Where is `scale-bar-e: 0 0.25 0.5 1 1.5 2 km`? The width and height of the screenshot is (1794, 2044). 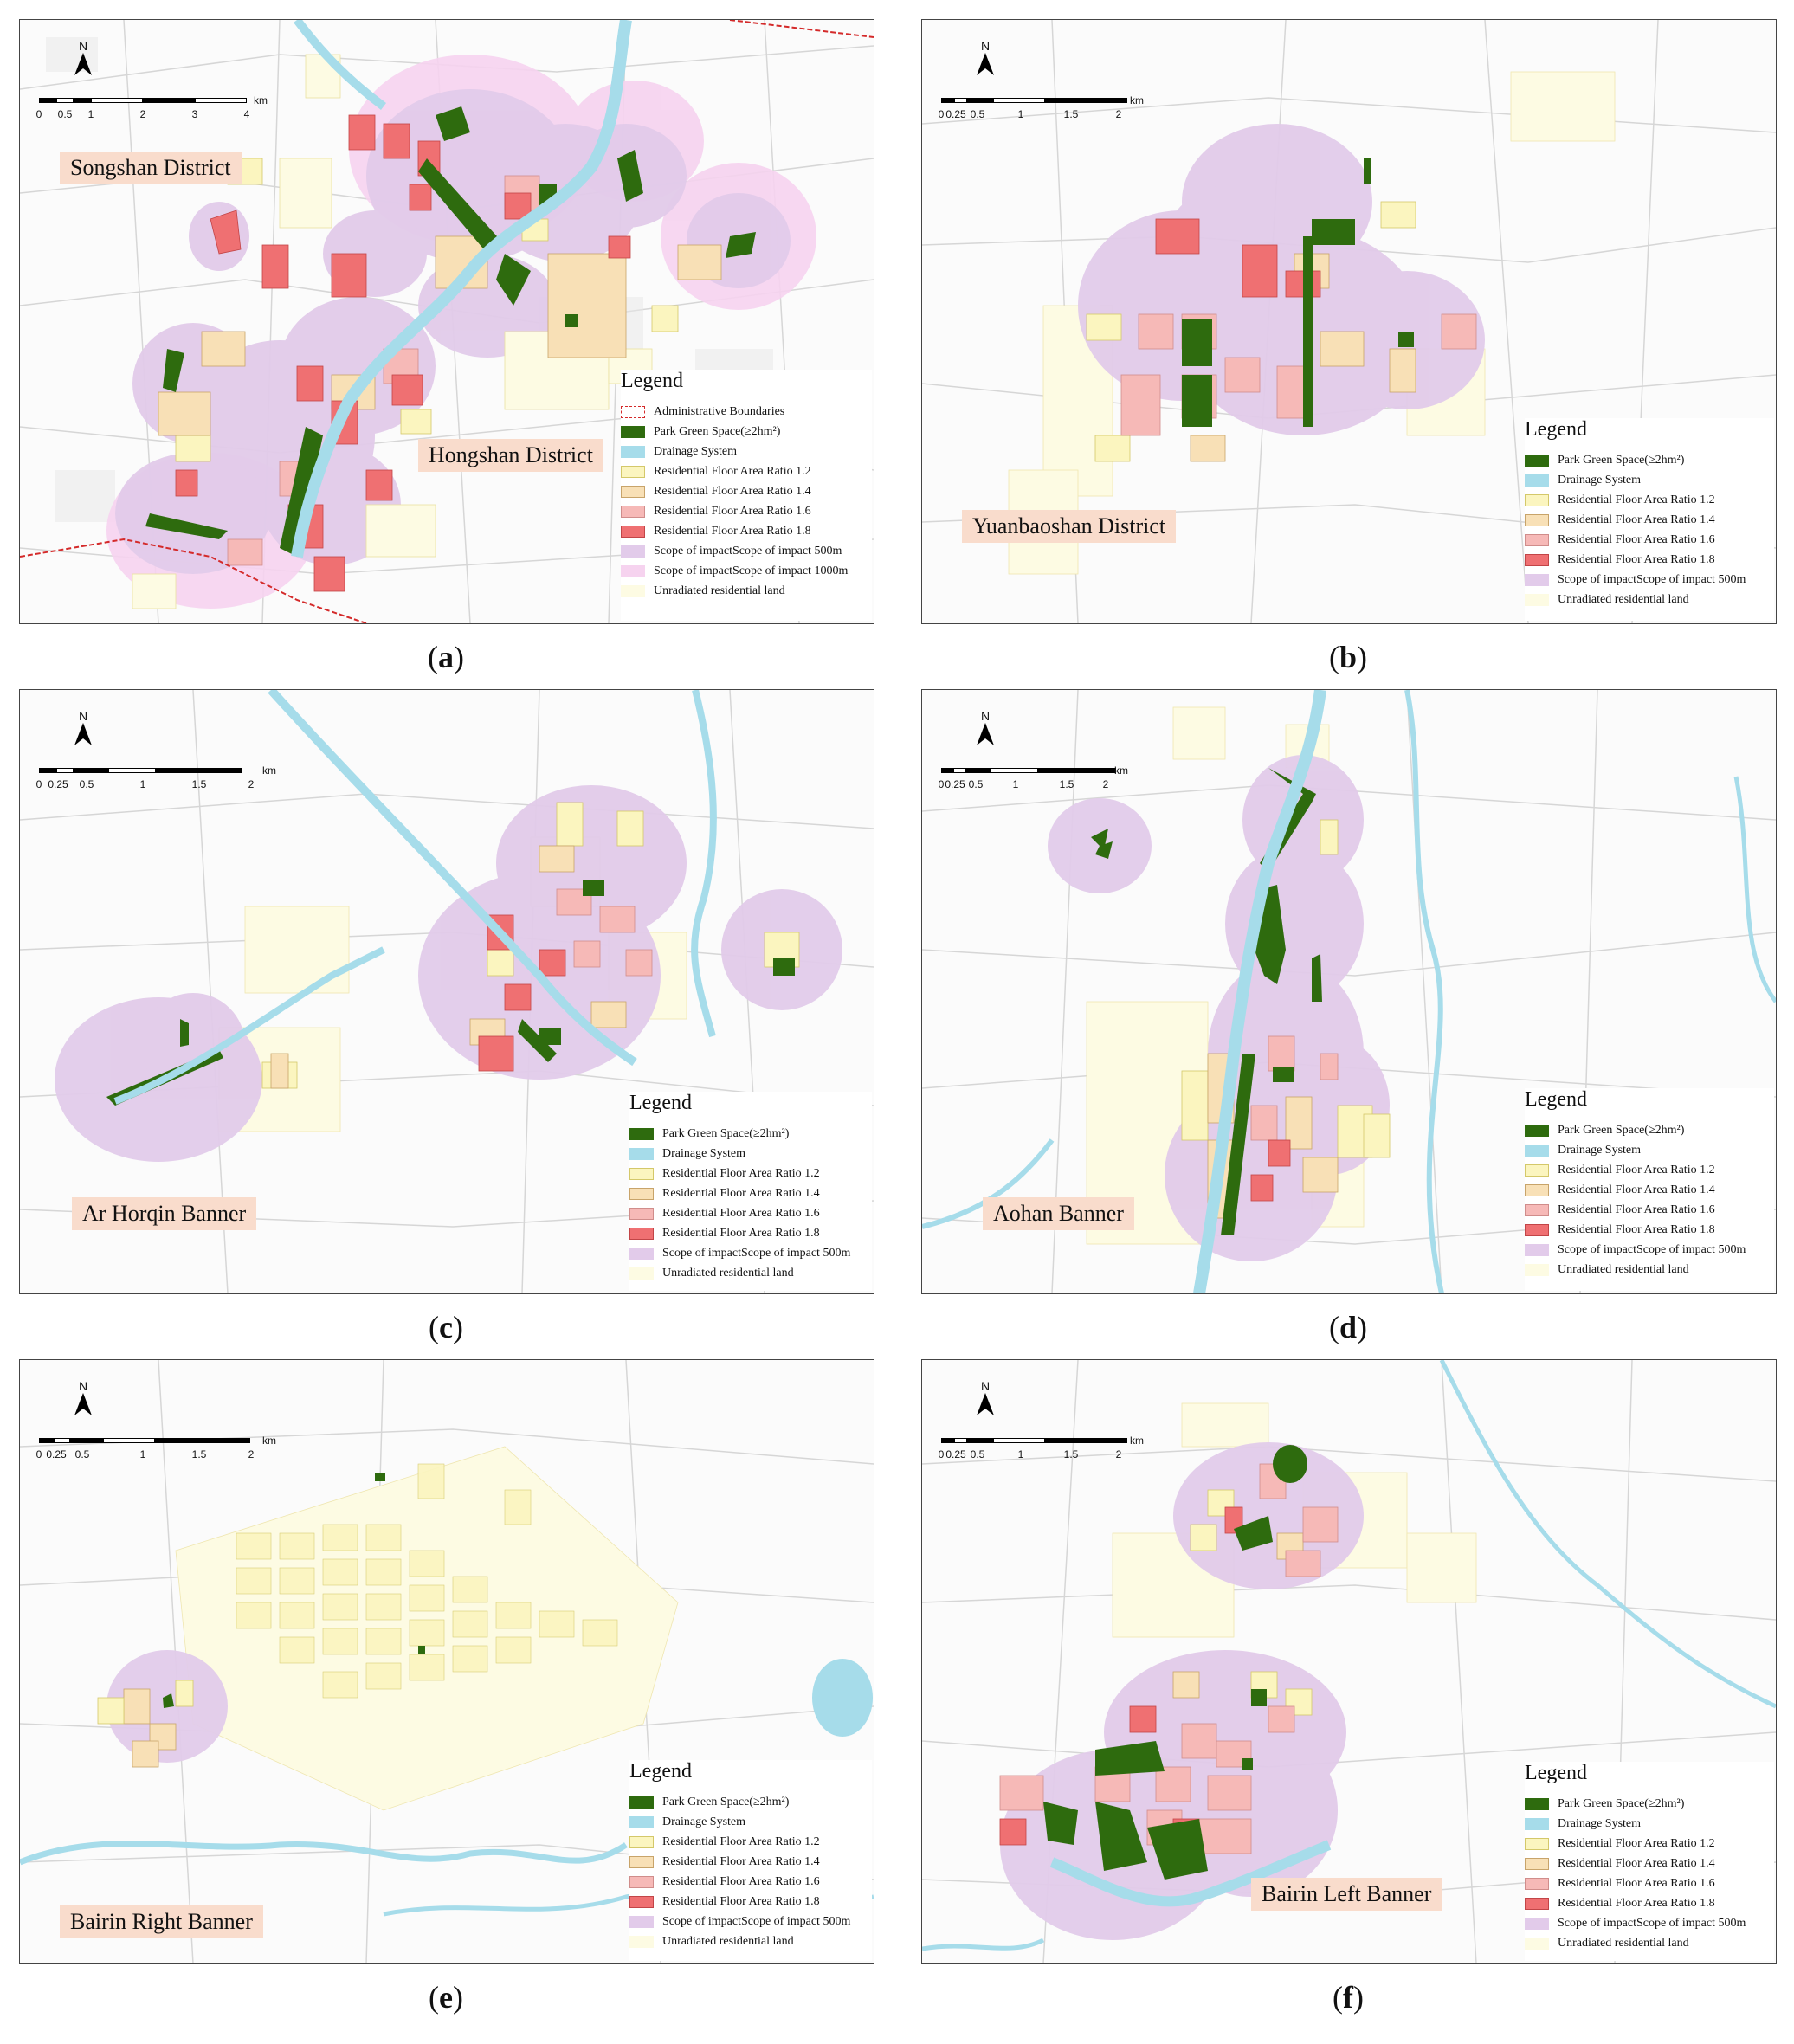
scale-bar-e: 0 0.25 0.5 1 1.5 2 km is located at coordinates (155, 1448).